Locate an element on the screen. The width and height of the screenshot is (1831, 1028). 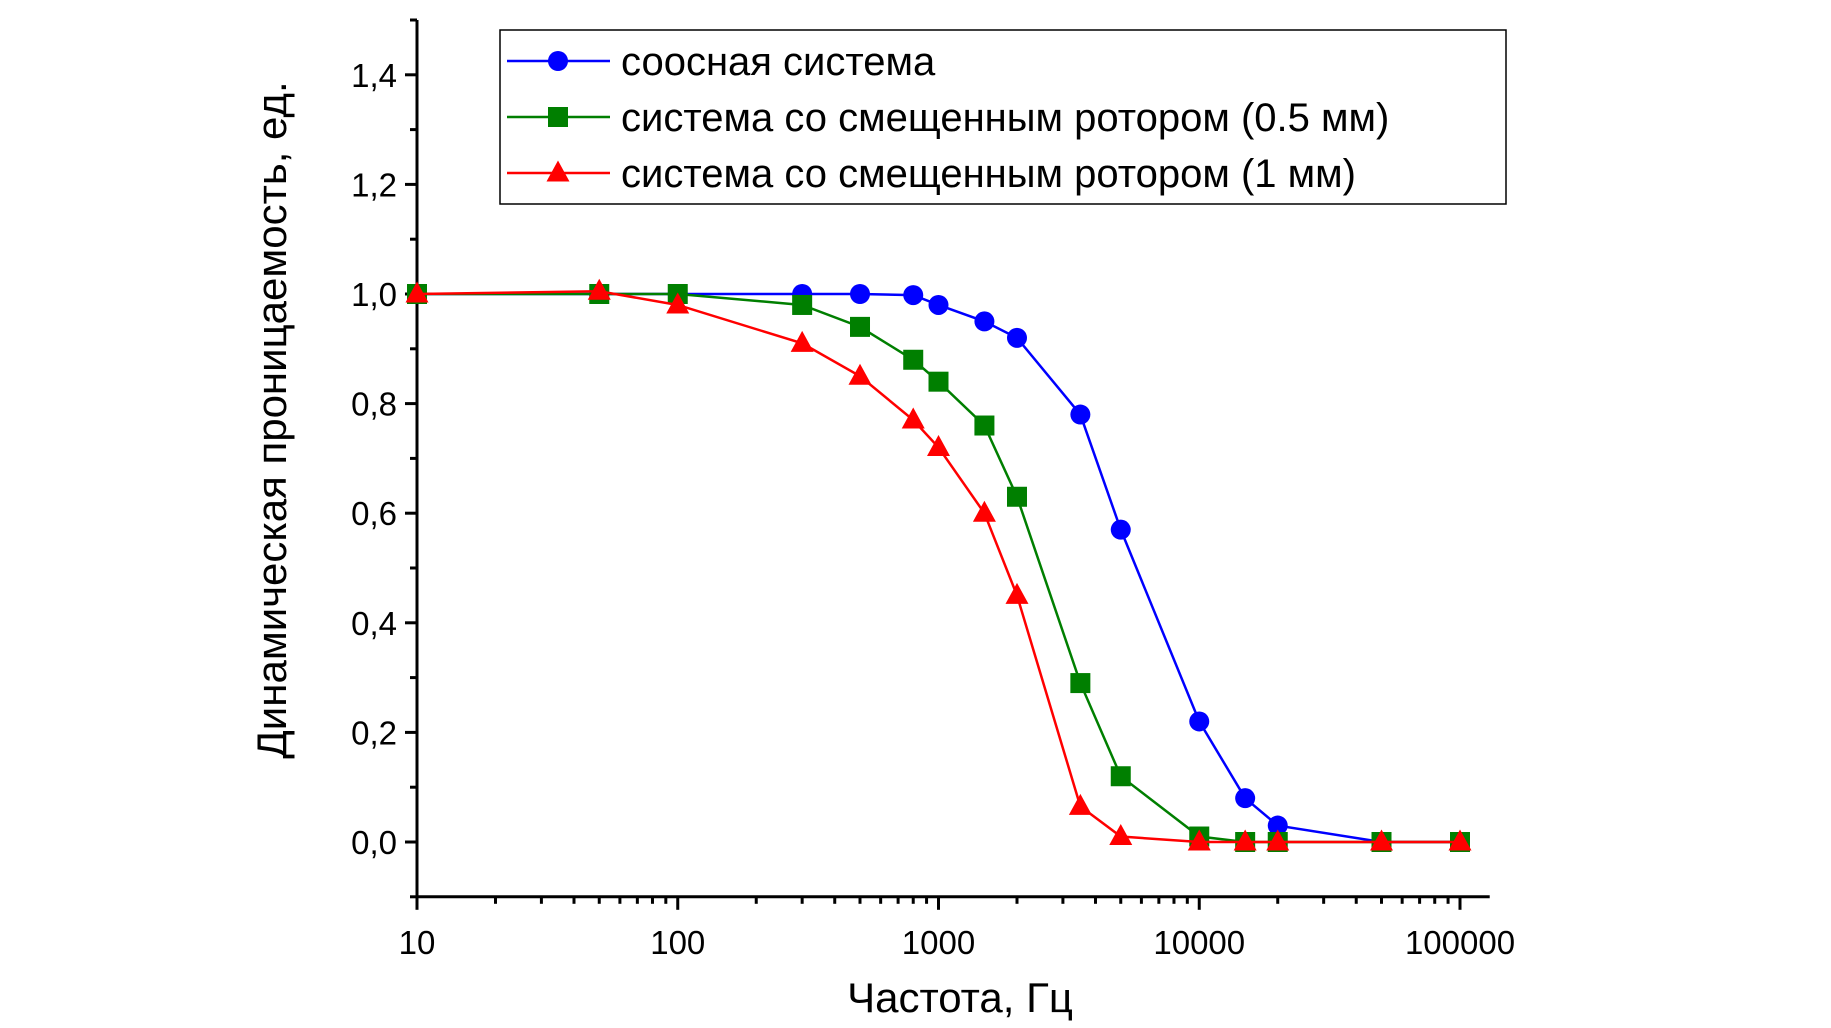
x-tick-label: 10 is located at coordinates (417, 942).